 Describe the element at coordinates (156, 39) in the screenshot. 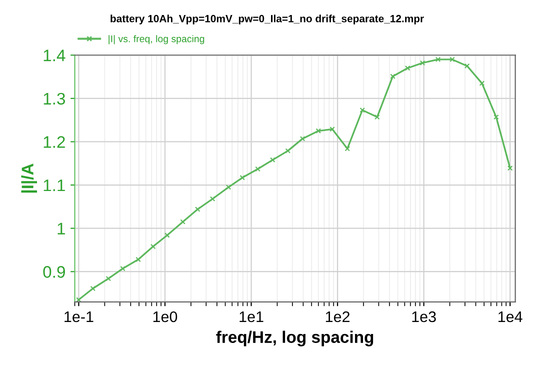

I see `legend-label: |I| vs. freq, log spacing` at that location.